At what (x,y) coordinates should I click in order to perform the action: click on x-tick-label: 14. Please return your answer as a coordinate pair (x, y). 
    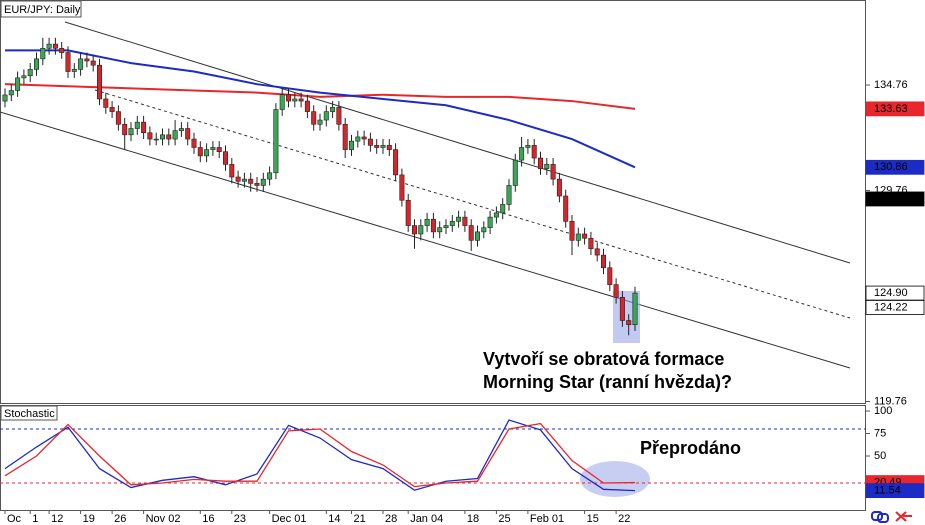
    Looking at the image, I should click on (334, 519).